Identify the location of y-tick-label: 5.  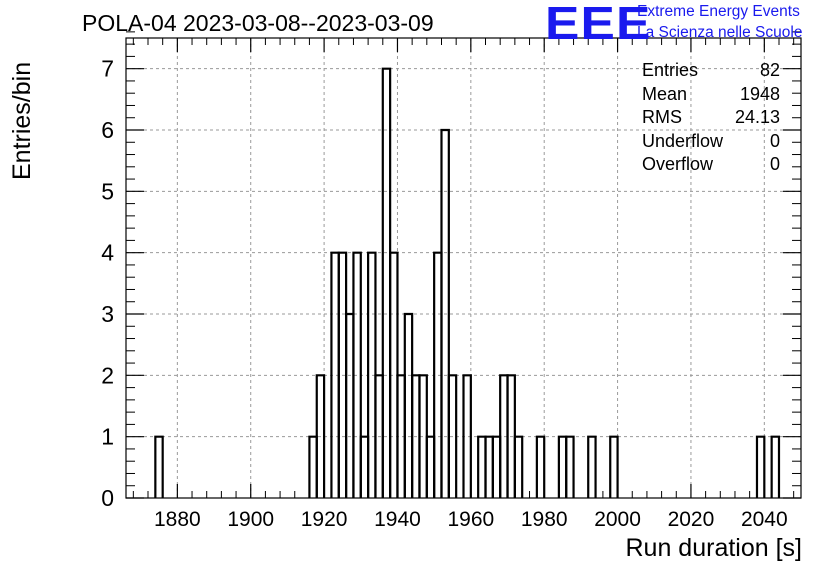
(107, 191).